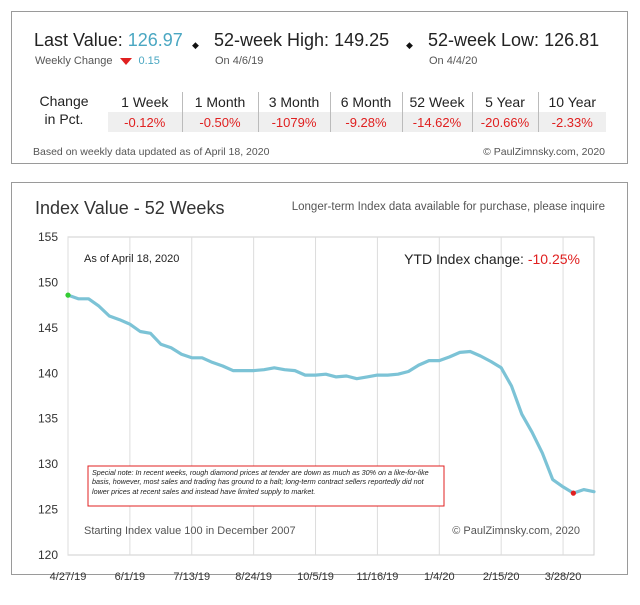 The image size is (640, 605). I want to click on week-high-value: 149.25, so click(362, 40).